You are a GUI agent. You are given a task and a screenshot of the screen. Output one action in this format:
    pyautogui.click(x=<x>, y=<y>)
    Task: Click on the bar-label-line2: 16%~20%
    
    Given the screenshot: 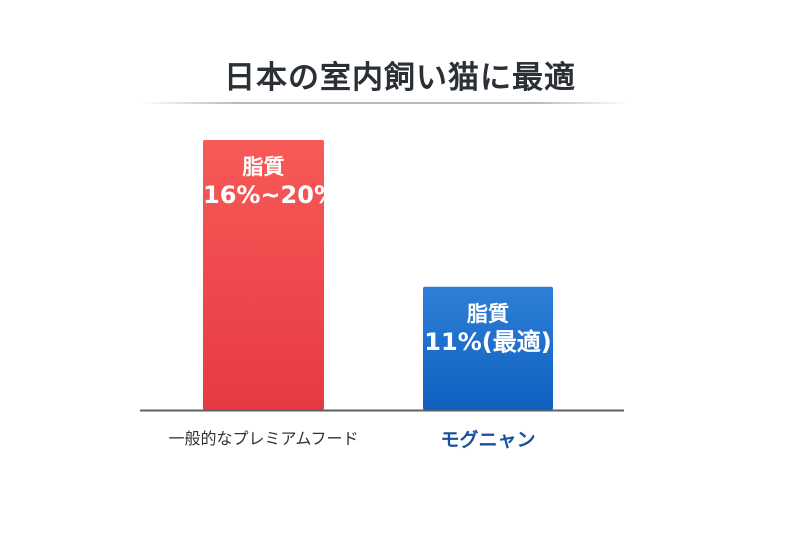 What is the action you would take?
    pyautogui.click(x=270, y=195)
    